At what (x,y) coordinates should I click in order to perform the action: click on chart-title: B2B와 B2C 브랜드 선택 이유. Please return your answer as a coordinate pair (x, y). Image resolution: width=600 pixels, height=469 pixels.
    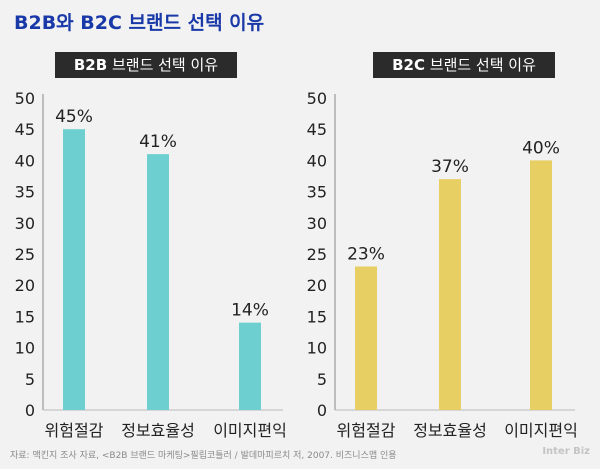
    Looking at the image, I should click on (139, 23).